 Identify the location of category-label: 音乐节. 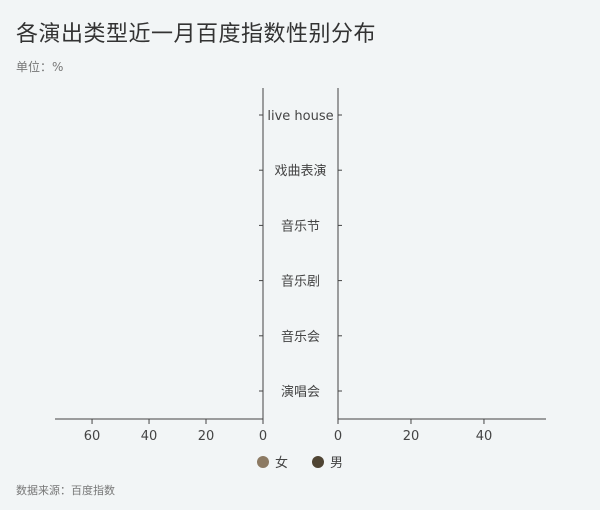
(300, 226).